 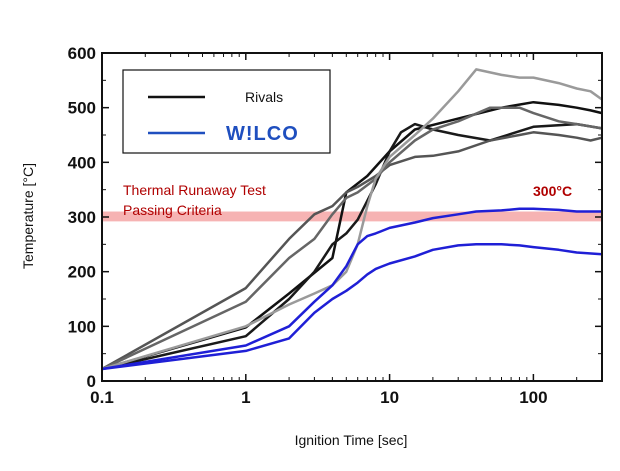 What do you see at coordinates (28, 216) in the screenshot?
I see `y-axis-title: Temperature [°C]` at bounding box center [28, 216].